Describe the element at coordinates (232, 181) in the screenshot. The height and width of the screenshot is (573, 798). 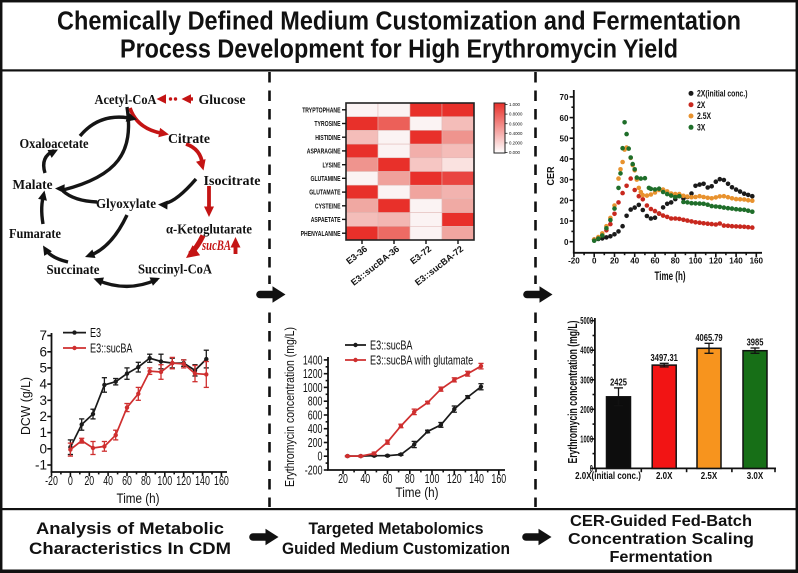
I see `svg-text: Isocitrate` at that location.